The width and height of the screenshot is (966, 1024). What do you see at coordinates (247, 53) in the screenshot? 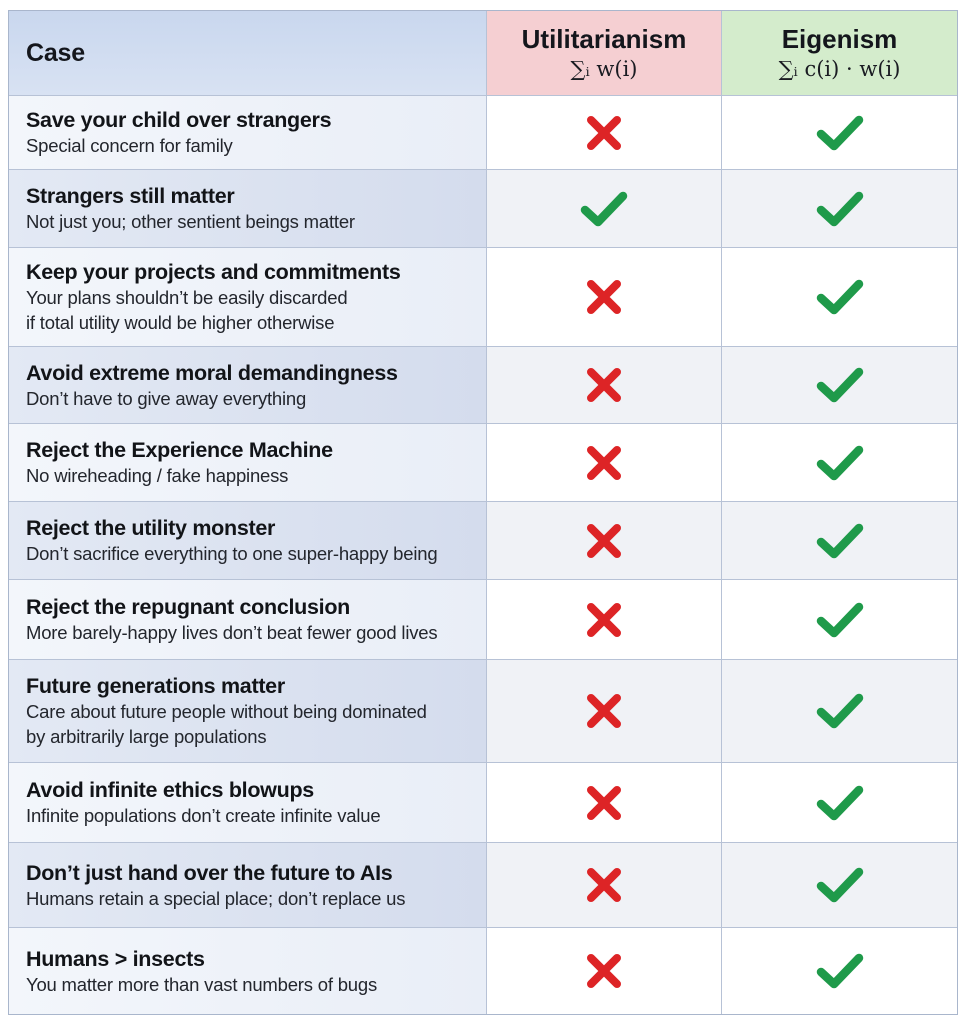
I see `case-column-header: Case` at bounding box center [247, 53].